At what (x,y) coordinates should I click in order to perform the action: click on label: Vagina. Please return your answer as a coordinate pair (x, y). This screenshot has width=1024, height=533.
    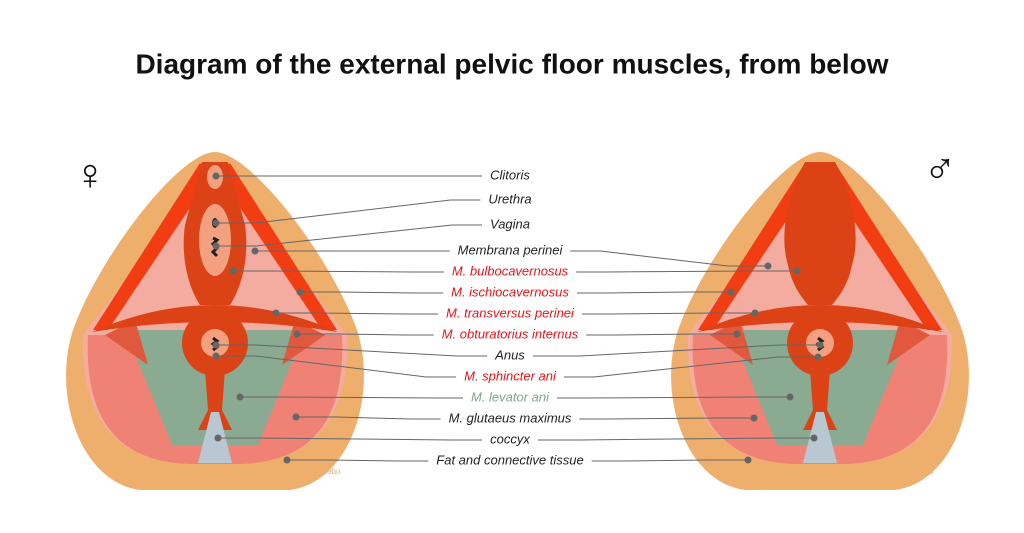
    Looking at the image, I should click on (510, 223).